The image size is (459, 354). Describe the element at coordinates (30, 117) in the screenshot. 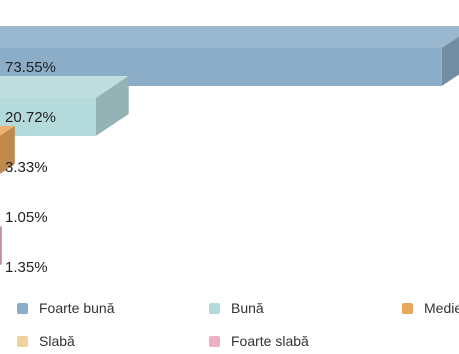

I see `bar-value-label: 20.72%` at that location.